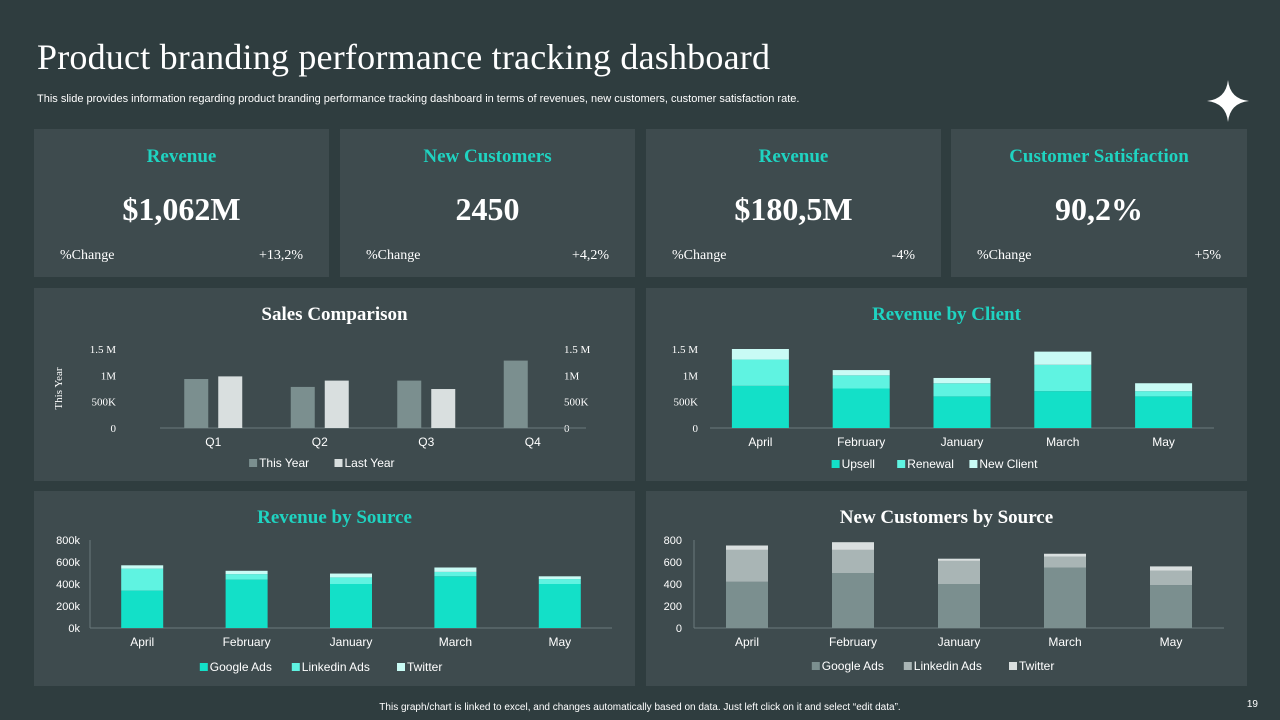 The width and height of the screenshot is (1280, 720). Describe the element at coordinates (567, 429) in the screenshot. I see `y2-tick-label: 0` at that location.